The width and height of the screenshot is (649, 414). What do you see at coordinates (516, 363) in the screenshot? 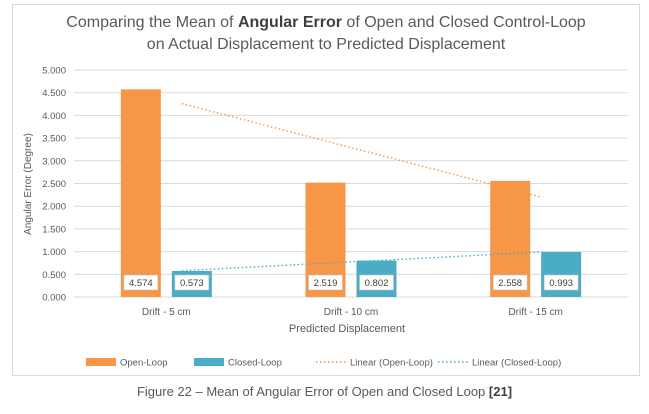
I see `legend-label: Linear (Closed-Loop)` at bounding box center [516, 363].